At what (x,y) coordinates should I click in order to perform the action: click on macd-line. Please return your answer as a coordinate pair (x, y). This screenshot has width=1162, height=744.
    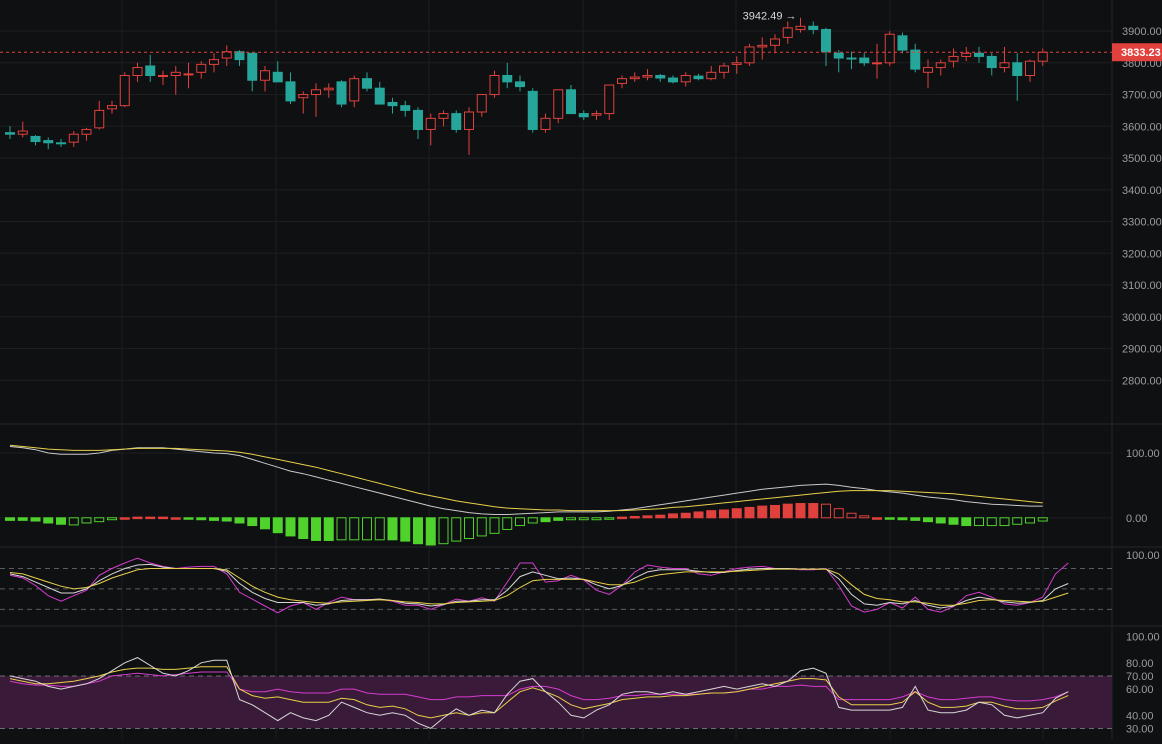
    Looking at the image, I should click on (526, 480).